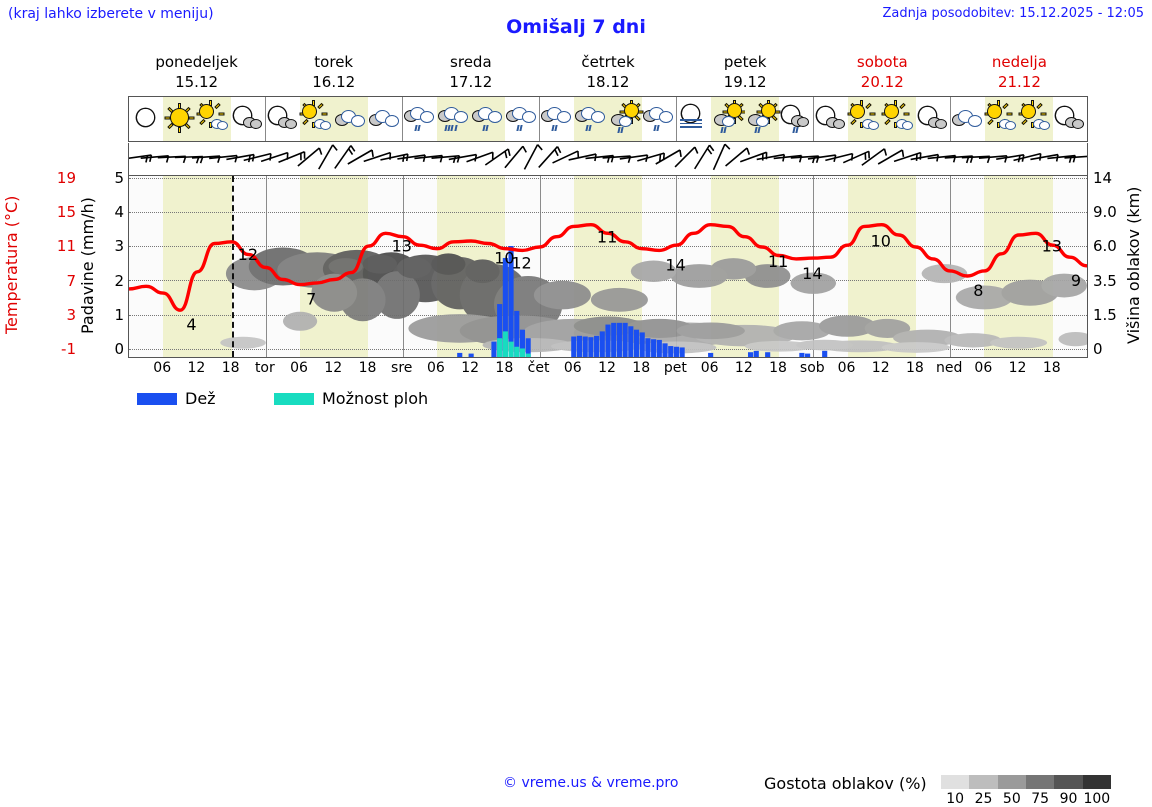 This screenshot has width=1152, height=807. I want to click on temperature-value-label: 14, so click(812, 273).